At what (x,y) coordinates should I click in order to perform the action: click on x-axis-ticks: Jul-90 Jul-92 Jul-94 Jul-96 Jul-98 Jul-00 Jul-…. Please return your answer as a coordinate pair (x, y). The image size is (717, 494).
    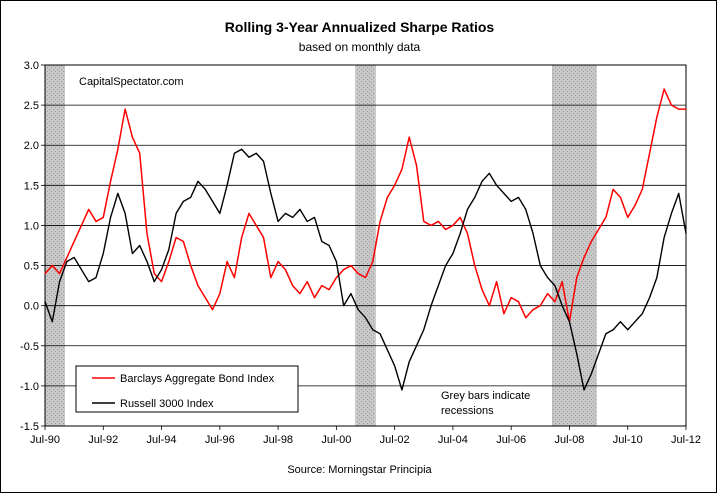
    Looking at the image, I should click on (365, 436).